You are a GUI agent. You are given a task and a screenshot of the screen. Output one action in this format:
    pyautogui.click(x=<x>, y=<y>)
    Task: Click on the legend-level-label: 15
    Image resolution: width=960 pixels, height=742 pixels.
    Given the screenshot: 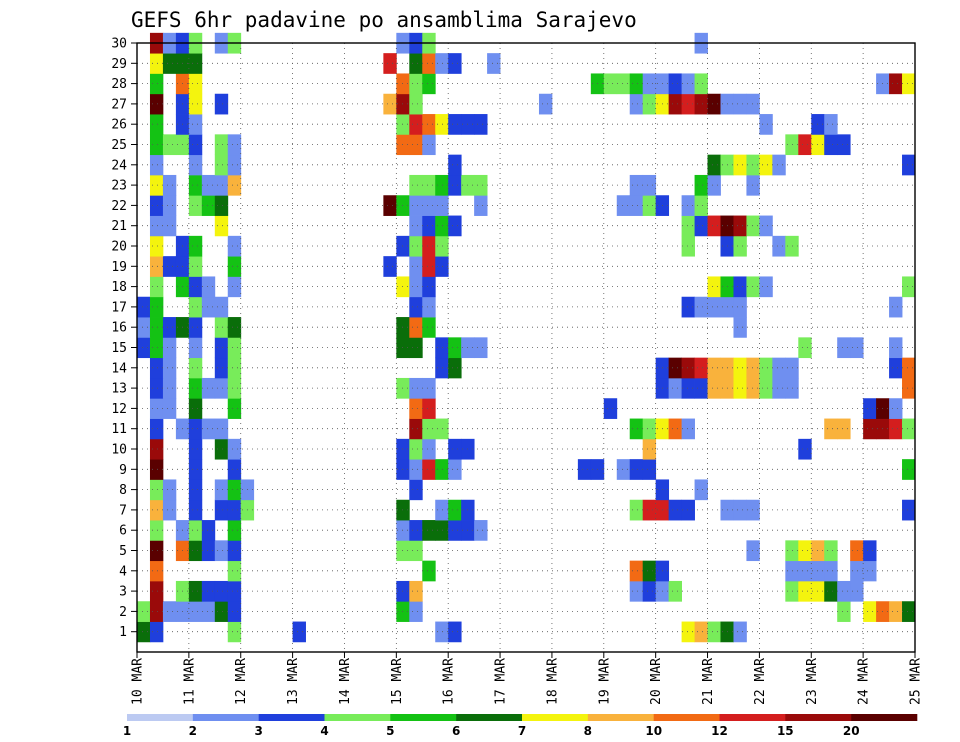 What is the action you would take?
    pyautogui.click(x=785, y=731)
    